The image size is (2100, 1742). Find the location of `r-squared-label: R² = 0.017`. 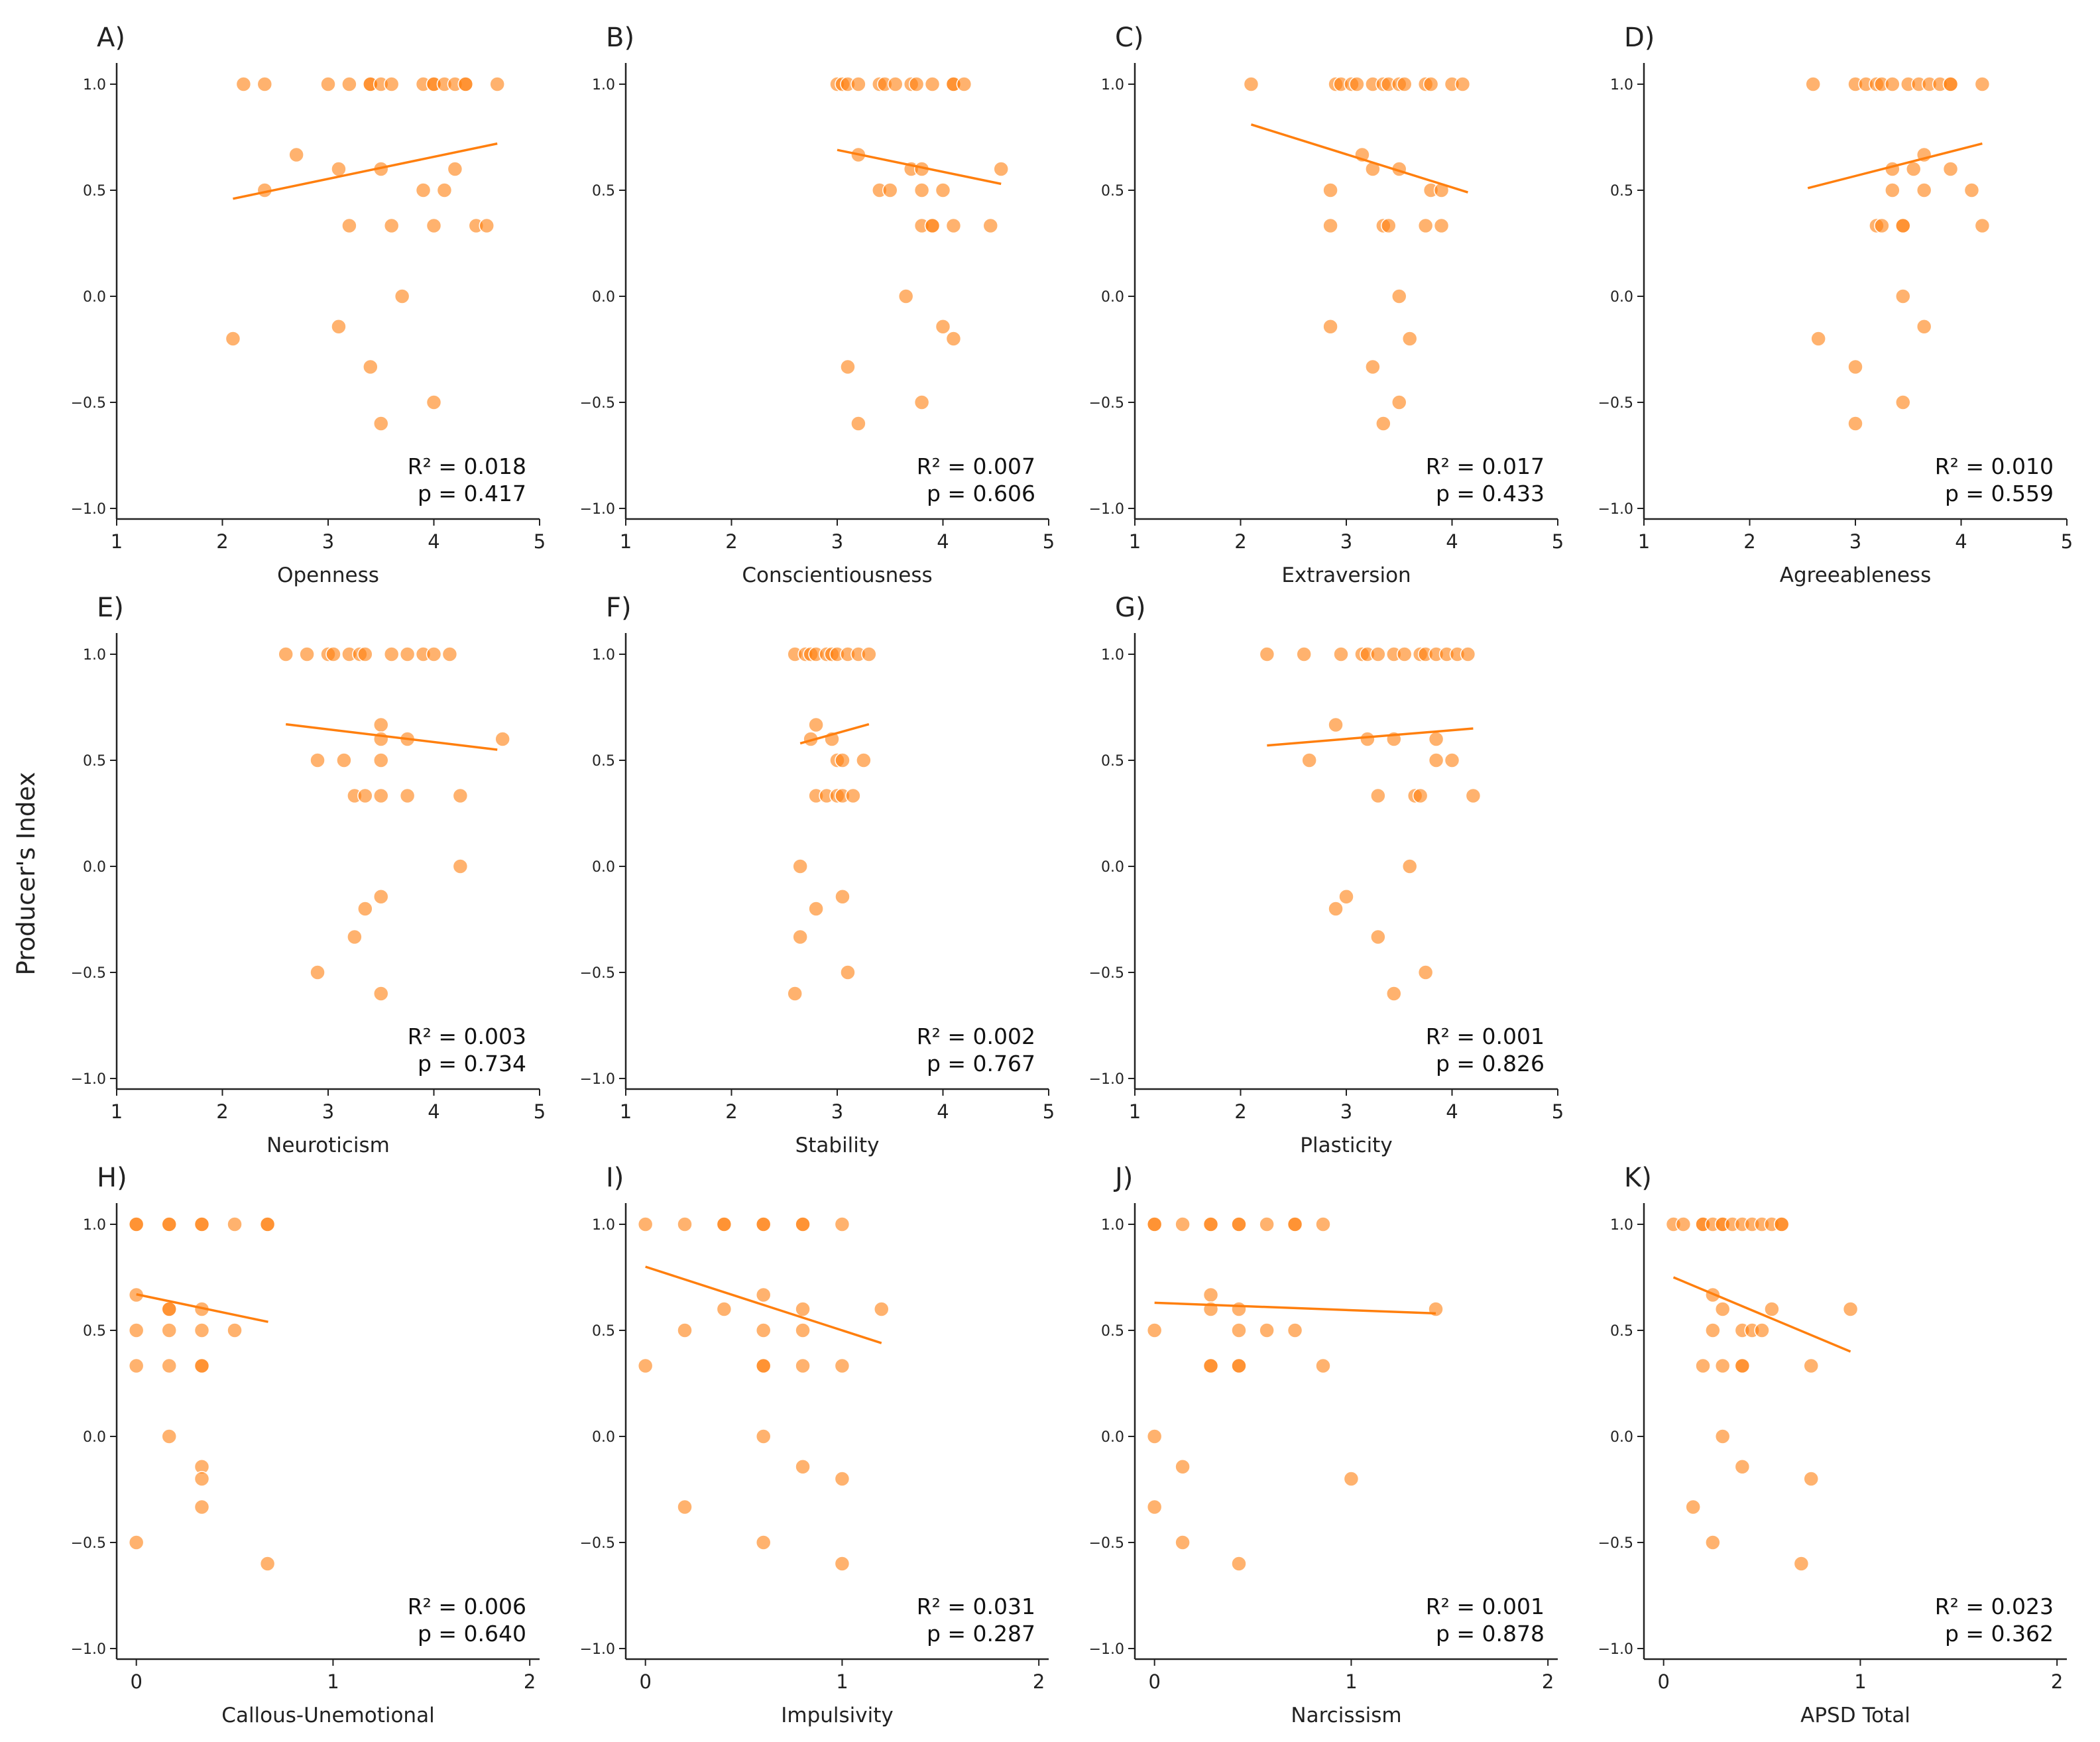

r-squared-label: R² = 0.017 is located at coordinates (1486, 466).